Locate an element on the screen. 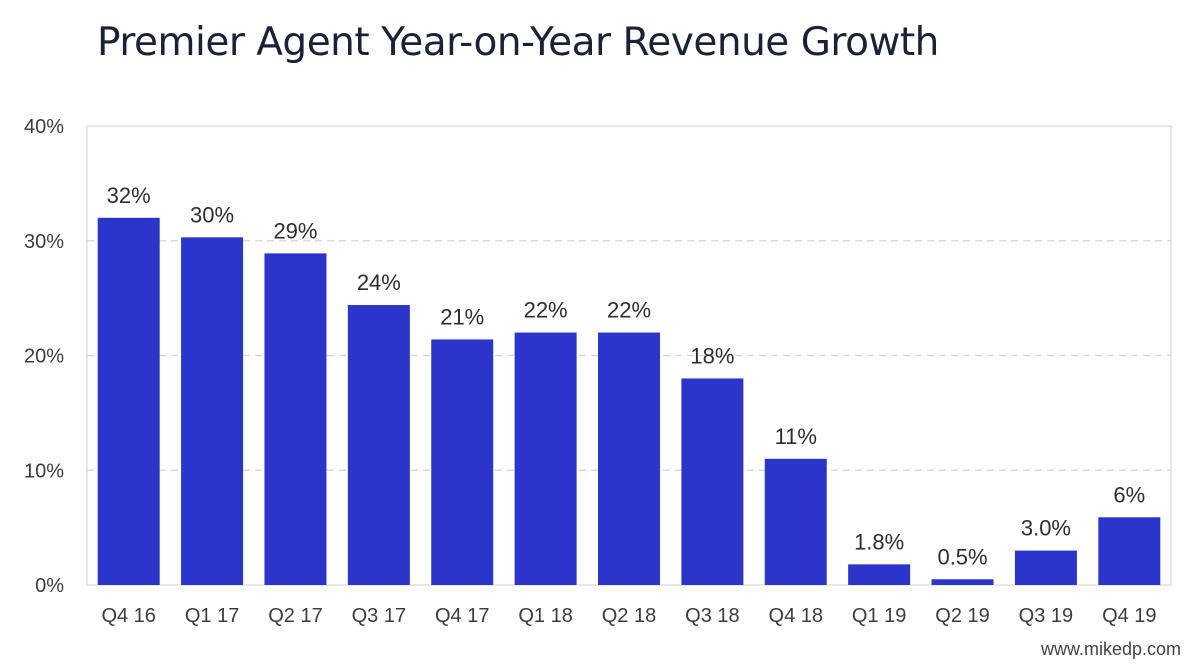 Image resolution: width=1193 pixels, height=668 pixels. x-tick-label: Q2 17 is located at coordinates (295, 616).